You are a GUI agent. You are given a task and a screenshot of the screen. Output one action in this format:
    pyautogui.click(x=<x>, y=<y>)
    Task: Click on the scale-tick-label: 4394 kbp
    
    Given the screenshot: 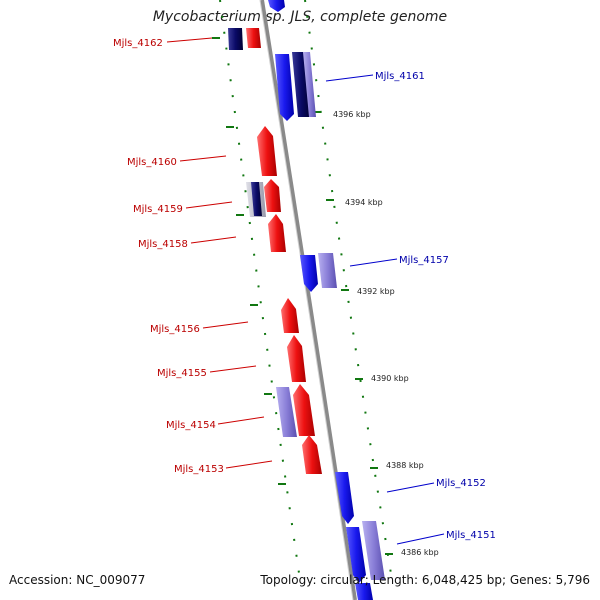 What is the action you would take?
    pyautogui.click(x=364, y=202)
    